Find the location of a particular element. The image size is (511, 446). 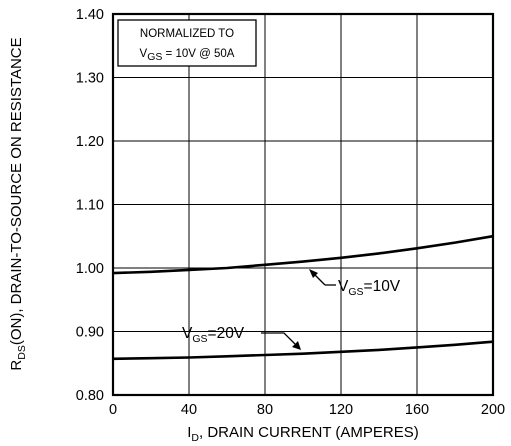

x-tick-label: 0 is located at coordinates (113, 410).